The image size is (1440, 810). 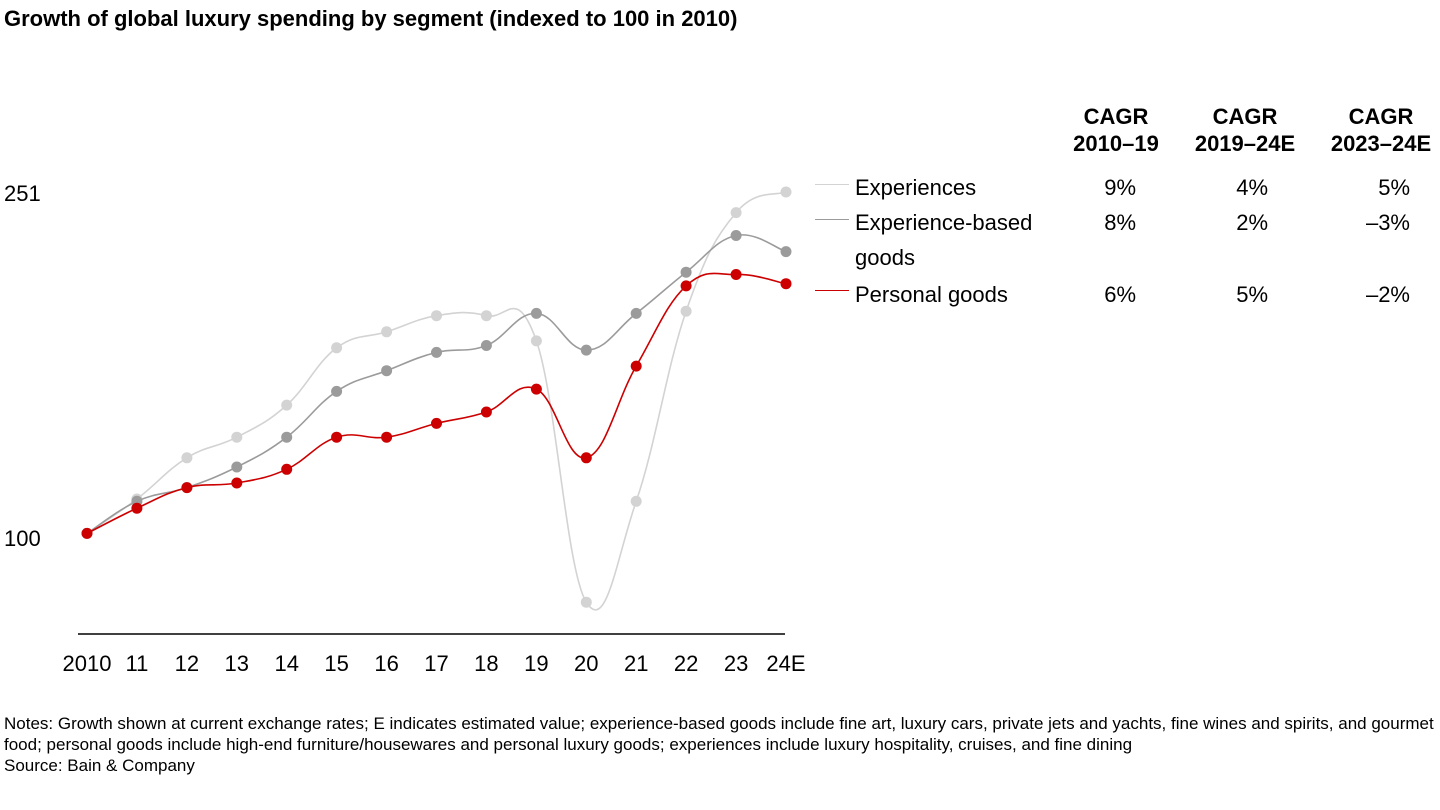 What do you see at coordinates (786, 192) in the screenshot?
I see `data-point-experiences-24e` at bounding box center [786, 192].